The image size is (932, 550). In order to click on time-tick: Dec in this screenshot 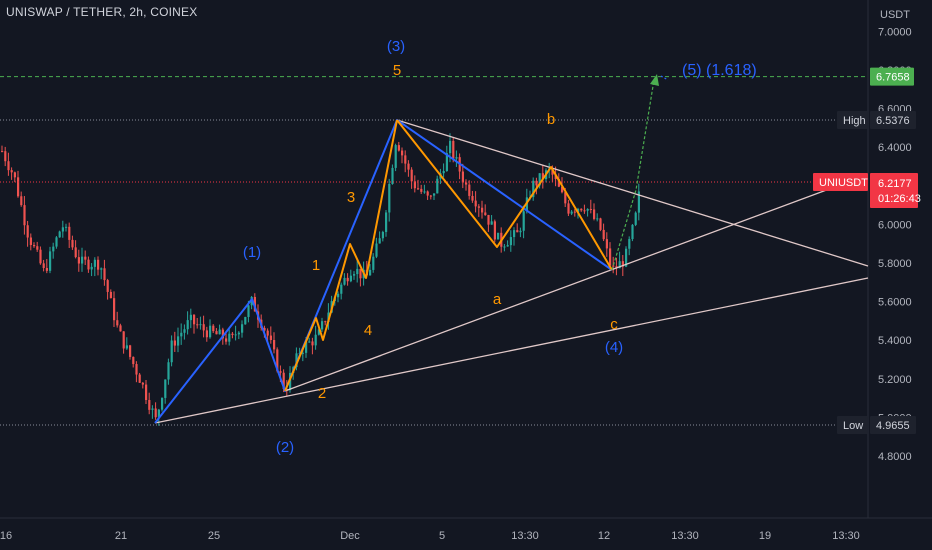, I will do `click(350, 536)`.